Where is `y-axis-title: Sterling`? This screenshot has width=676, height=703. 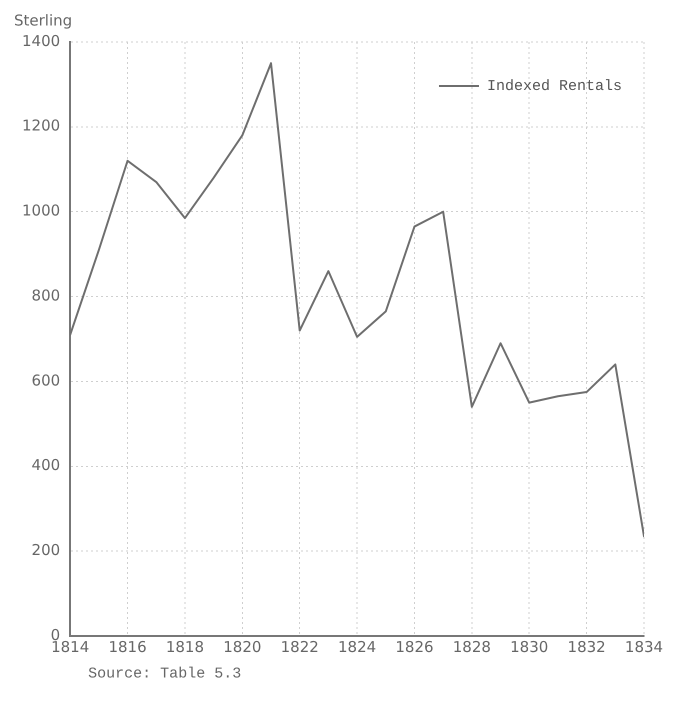
y-axis-title: Sterling is located at coordinates (43, 20).